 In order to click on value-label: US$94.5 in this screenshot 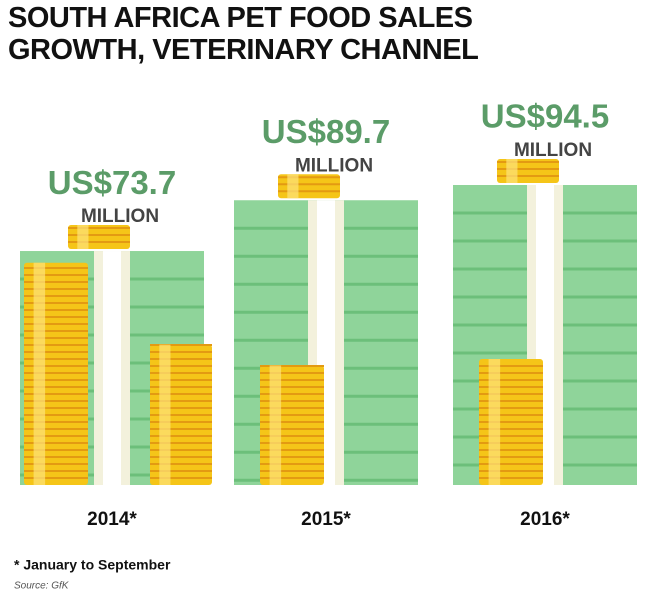, I will do `click(545, 116)`.